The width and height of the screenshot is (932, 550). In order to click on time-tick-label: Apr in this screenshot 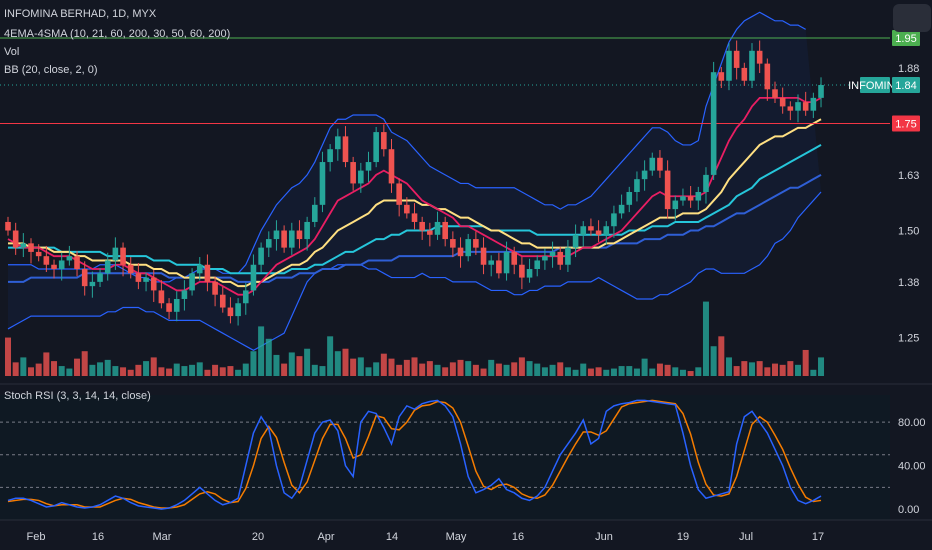, I will do `click(325, 537)`.